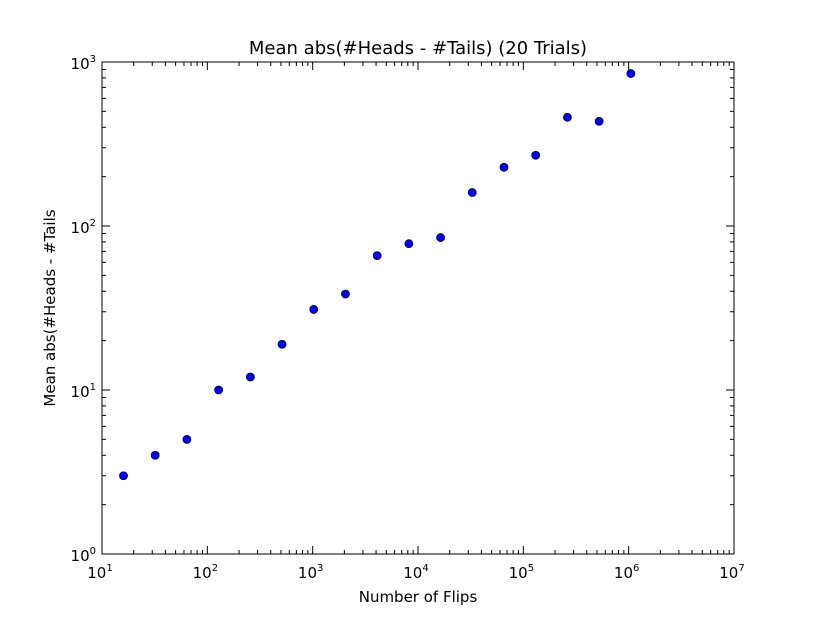 The width and height of the screenshot is (815, 619). I want to click on y-tick-label: 10², so click(83, 227).